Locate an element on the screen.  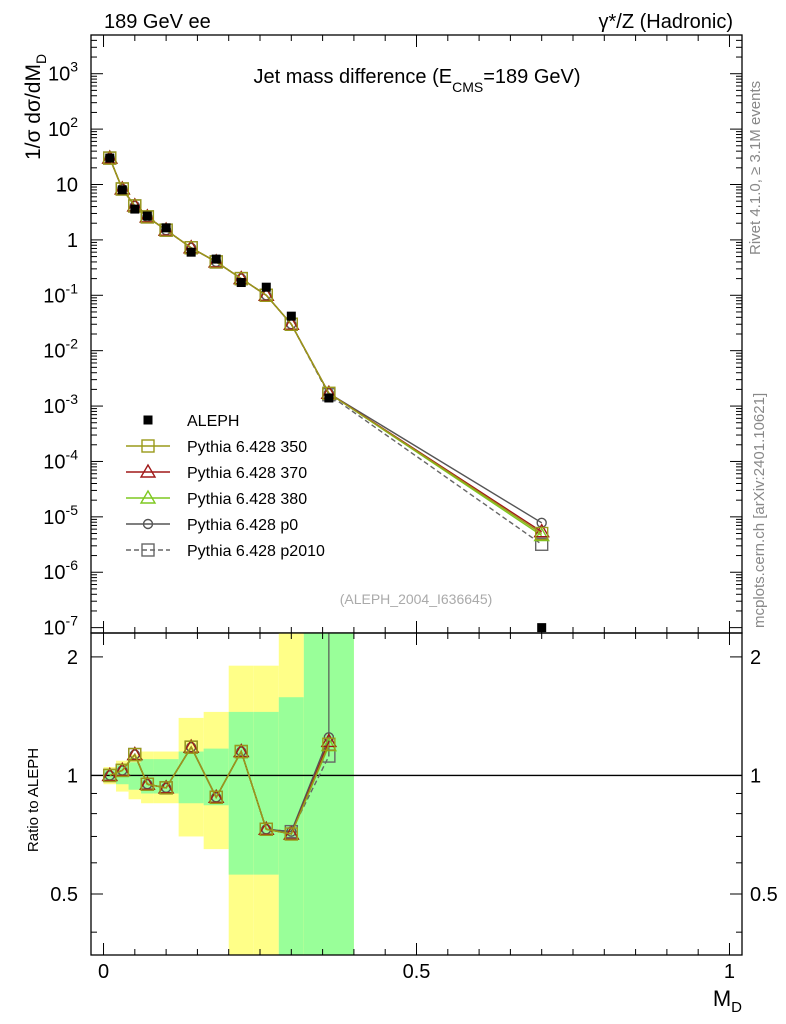
main-y-tick-exp-4: -3 is located at coordinates (72, 399).